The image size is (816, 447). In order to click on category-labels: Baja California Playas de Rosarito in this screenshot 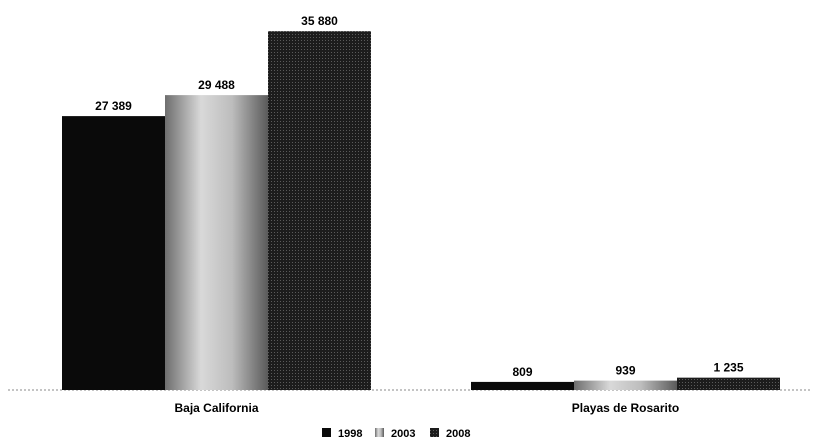, I will do `click(426, 408)`.